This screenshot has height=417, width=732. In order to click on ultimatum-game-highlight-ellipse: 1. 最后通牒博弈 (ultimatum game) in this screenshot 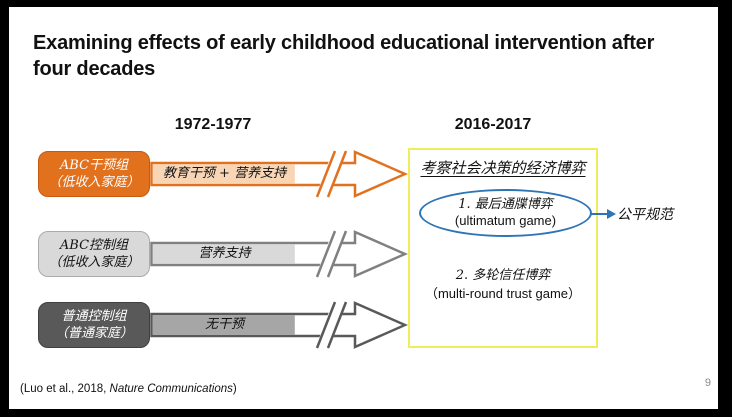, I will do `click(505, 213)`.